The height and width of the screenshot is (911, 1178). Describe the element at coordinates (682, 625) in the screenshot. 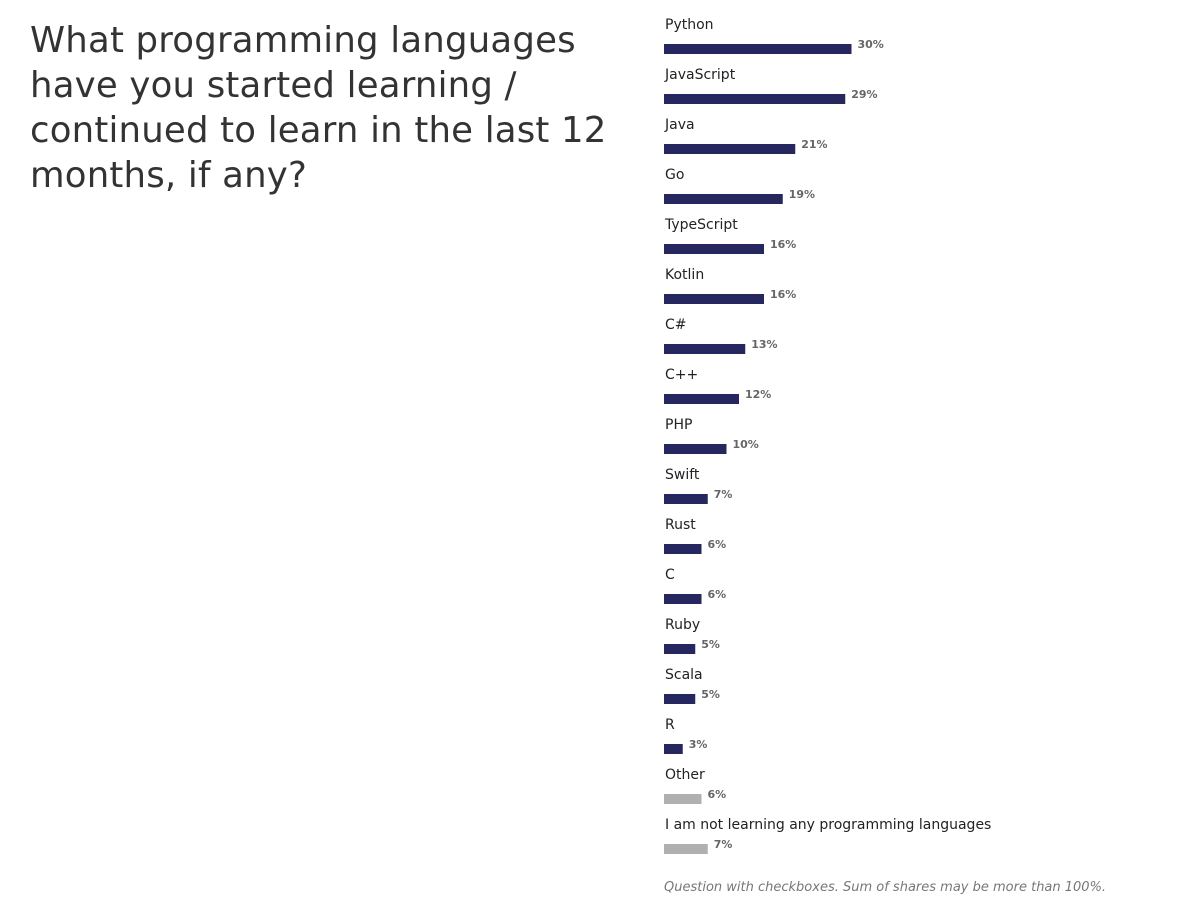

I see `category-label: Ruby` at that location.